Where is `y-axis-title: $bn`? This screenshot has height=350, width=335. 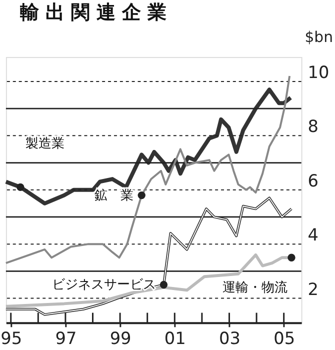
y-axis-title: $bn is located at coordinates (319, 37).